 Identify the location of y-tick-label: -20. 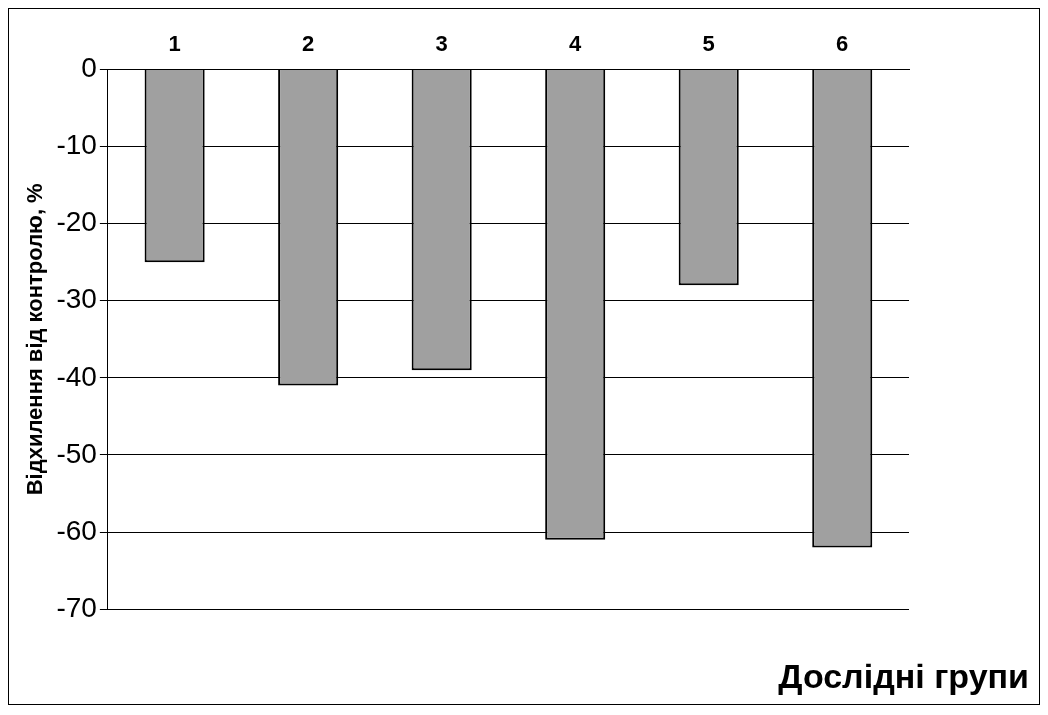
(76, 222).